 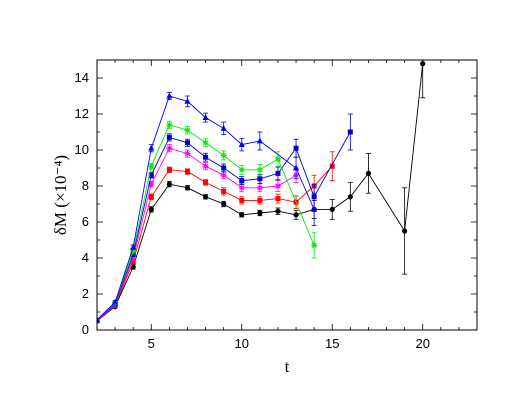 What do you see at coordinates (82, 149) in the screenshot?
I see `y-tick-label: 10` at bounding box center [82, 149].